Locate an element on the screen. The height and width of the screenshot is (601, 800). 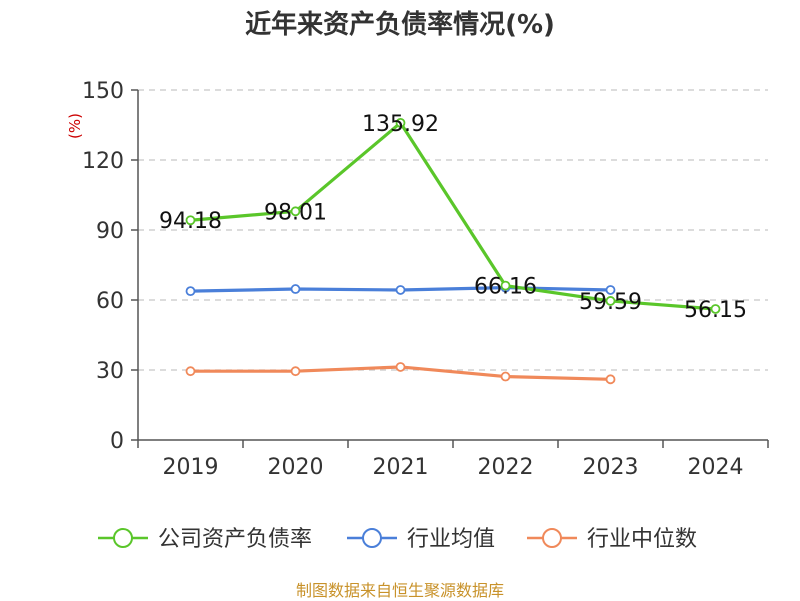
x-tick-label: 2019 is located at coordinates (191, 467).